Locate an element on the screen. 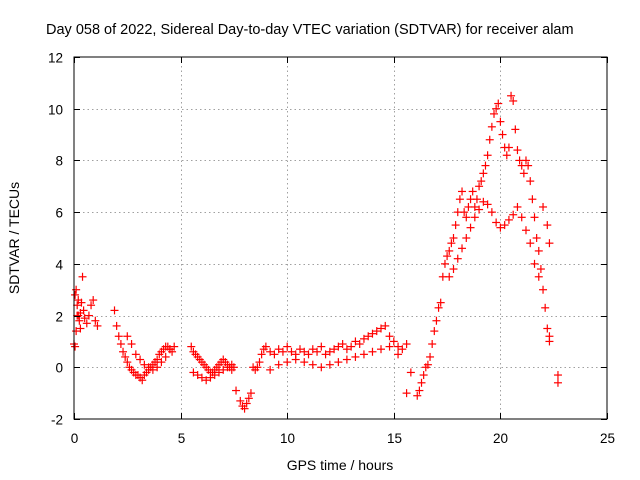 The width and height of the screenshot is (640, 480). x-tick-label: 15 is located at coordinates (394, 438).